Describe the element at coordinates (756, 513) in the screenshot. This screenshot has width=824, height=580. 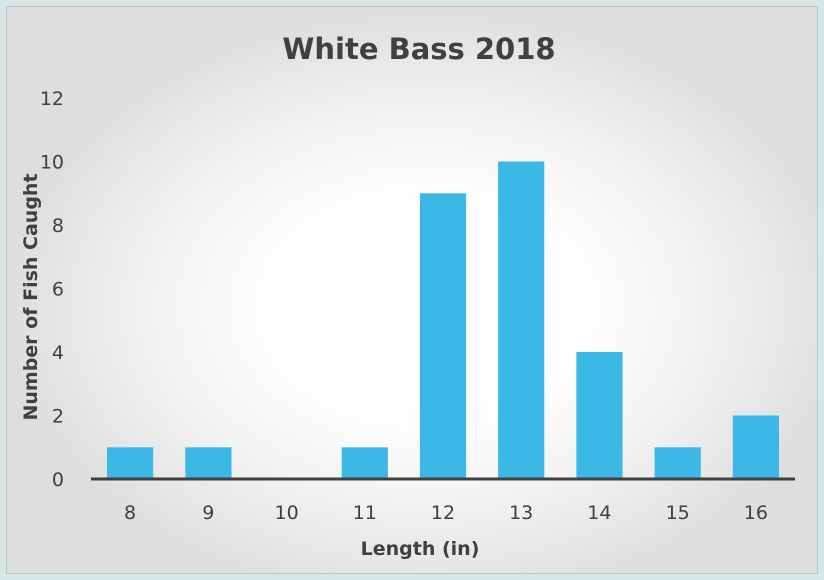
I see `x-tick-label: 16` at that location.